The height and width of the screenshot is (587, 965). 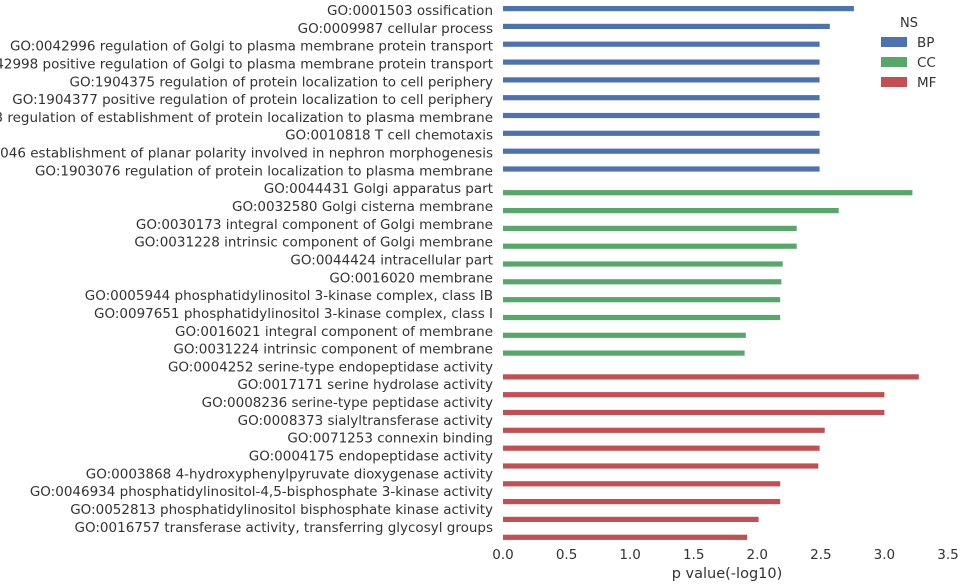 I want to click on category-label: GO:0016020 membrane, so click(x=411, y=278).